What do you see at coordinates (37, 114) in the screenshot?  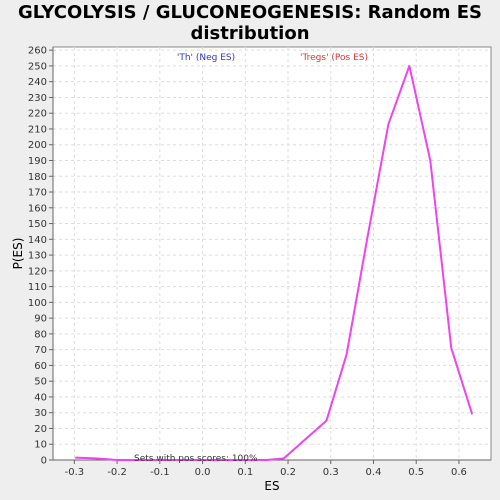 I see `y-tick-label: 220` at bounding box center [37, 114].